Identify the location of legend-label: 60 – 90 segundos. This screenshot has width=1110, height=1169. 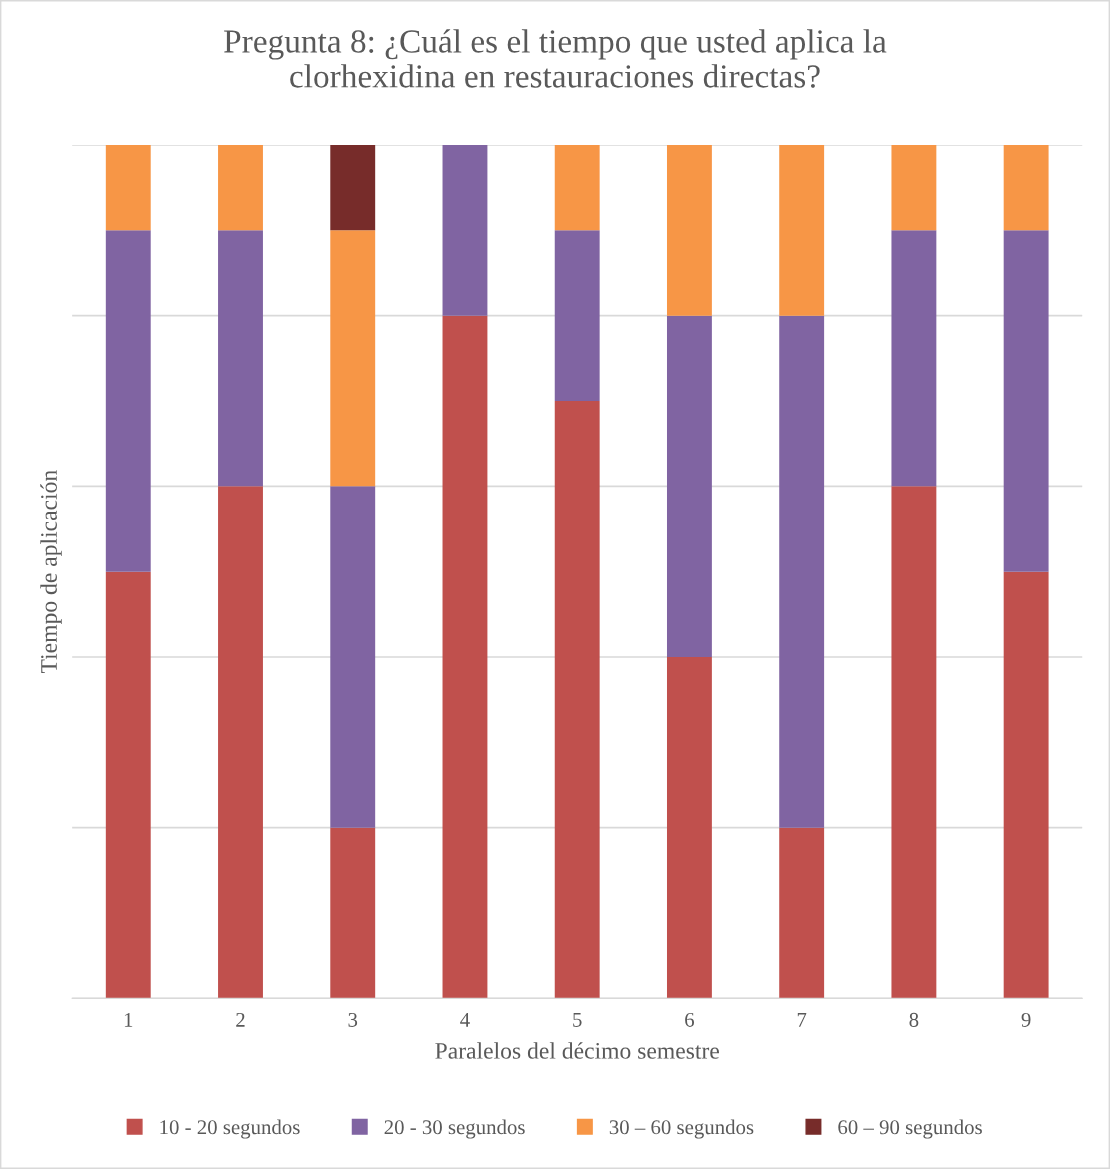
(910, 1129).